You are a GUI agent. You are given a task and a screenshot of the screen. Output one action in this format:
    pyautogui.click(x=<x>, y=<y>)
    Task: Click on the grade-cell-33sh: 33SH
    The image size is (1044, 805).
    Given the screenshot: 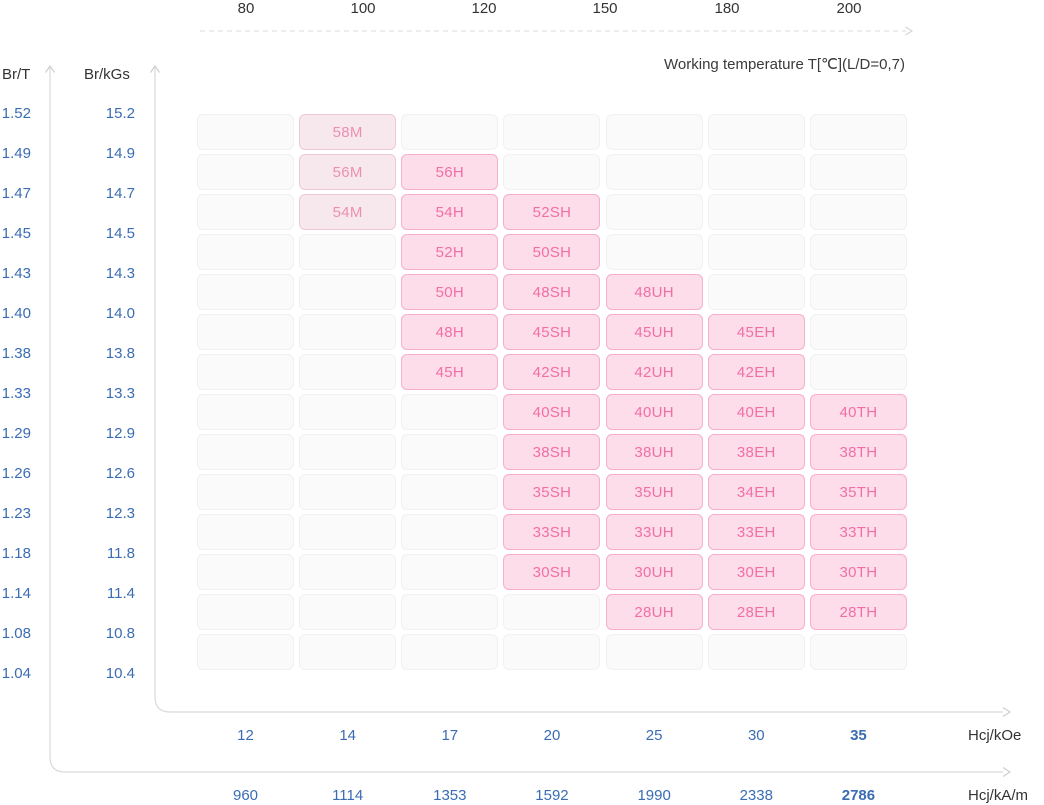 What is the action you would take?
    pyautogui.click(x=552, y=532)
    